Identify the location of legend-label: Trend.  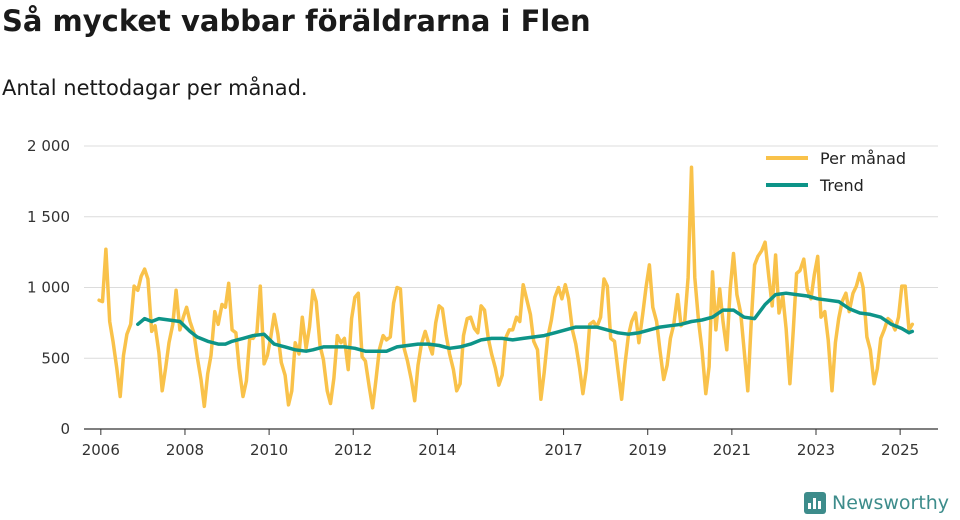
(841, 185).